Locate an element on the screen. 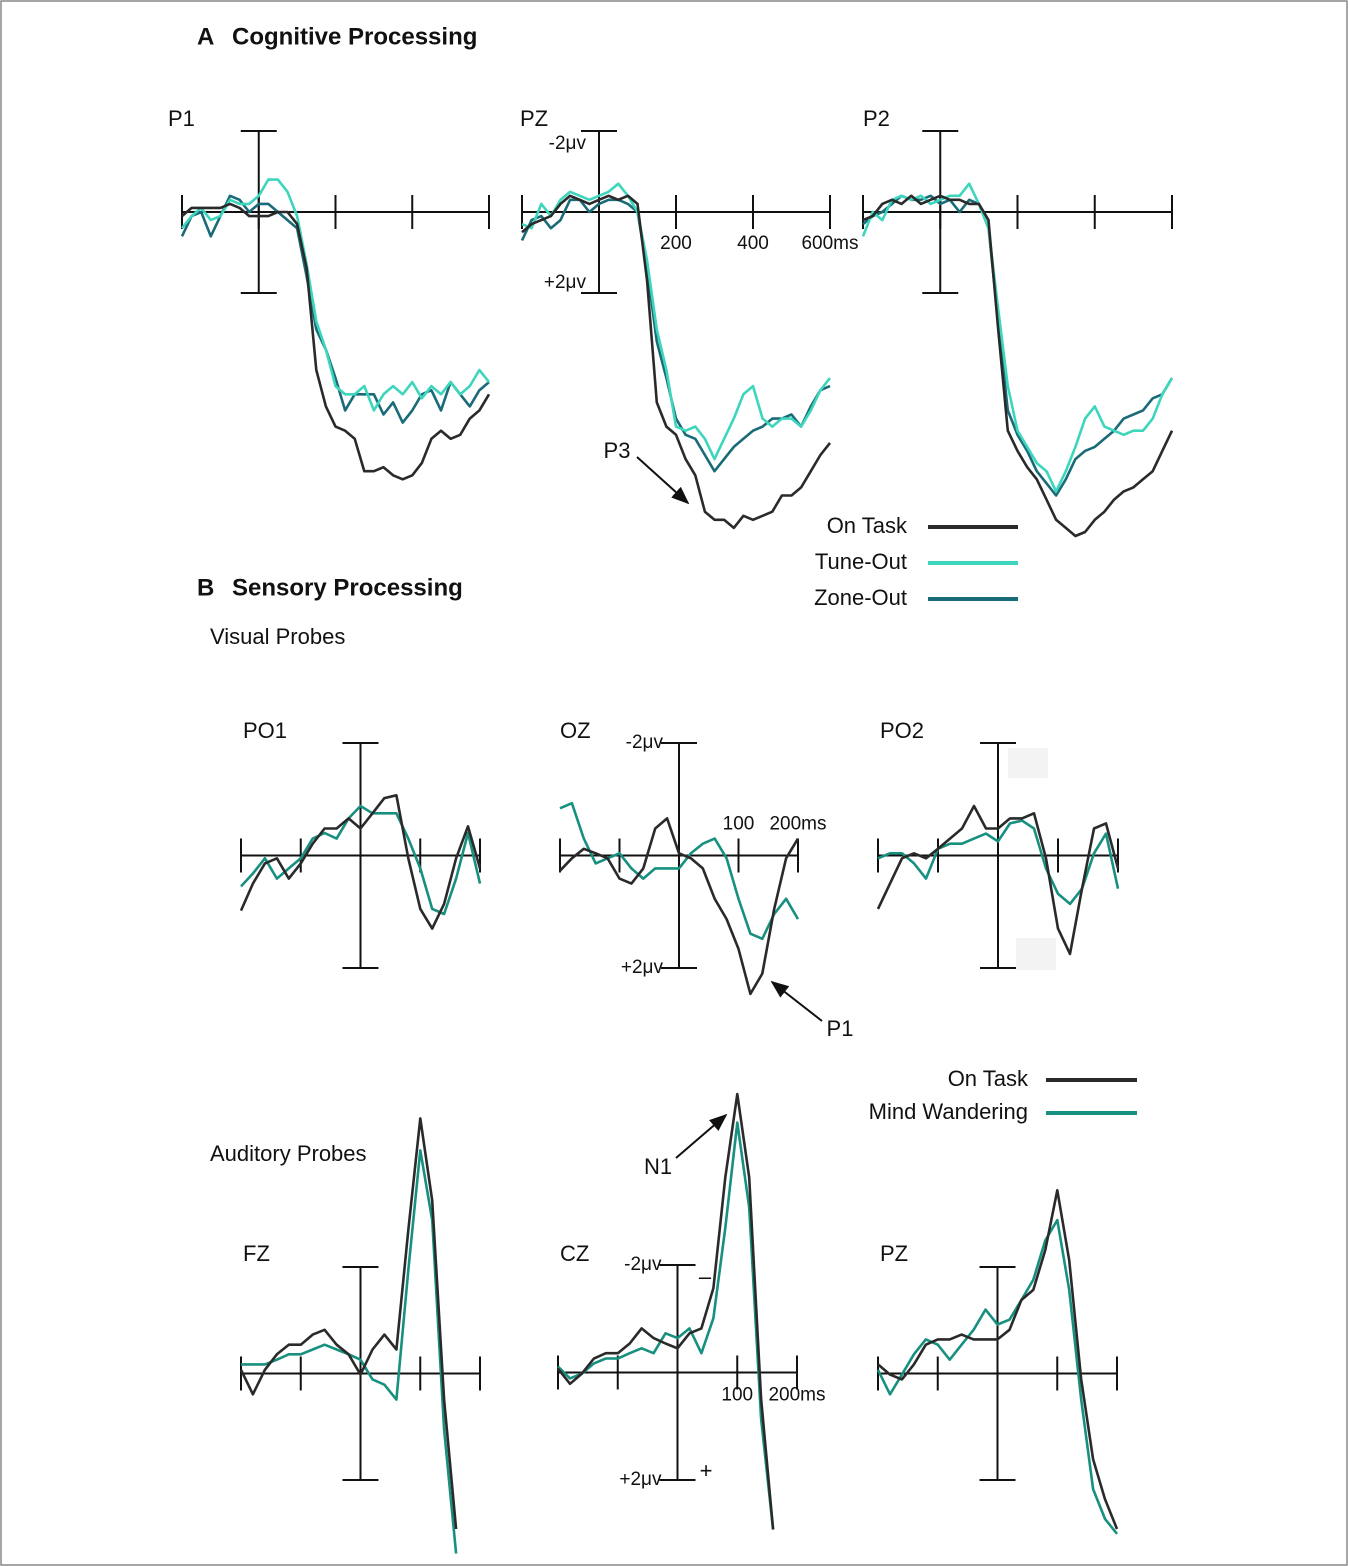  panel-label: PO1 is located at coordinates (265, 730).